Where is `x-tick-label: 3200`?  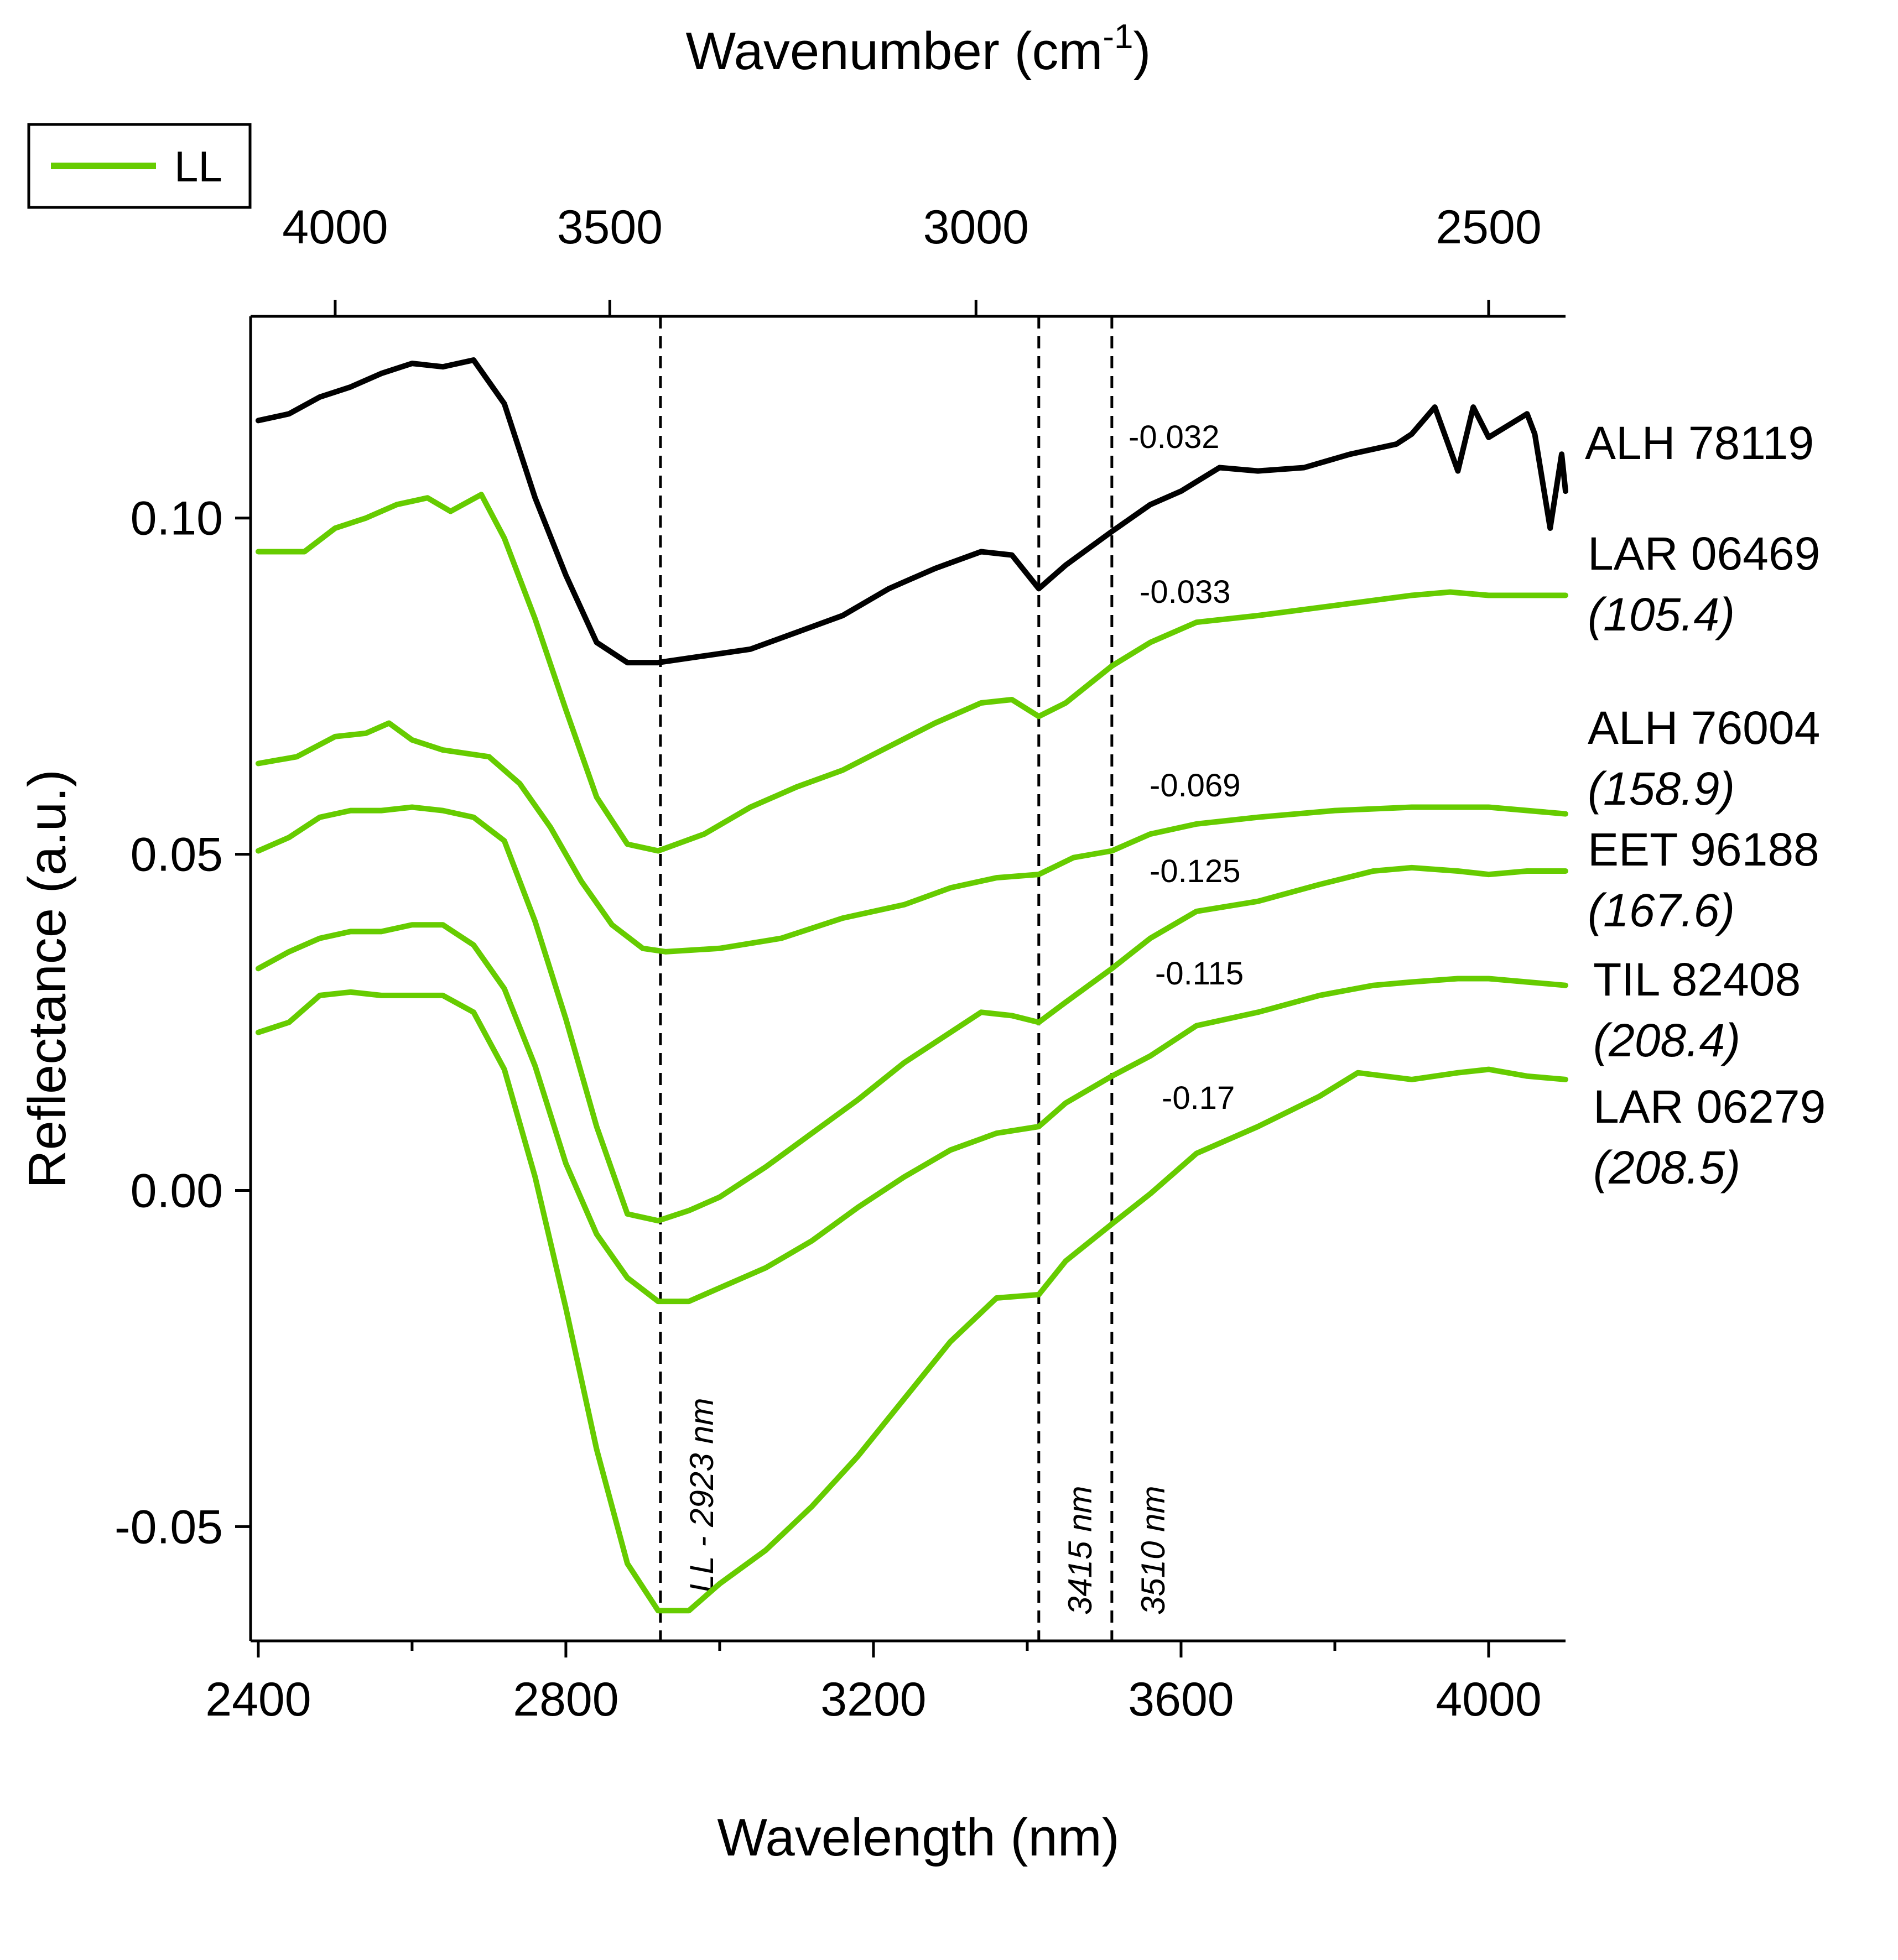
x-tick-label: 3200 is located at coordinates (873, 1699).